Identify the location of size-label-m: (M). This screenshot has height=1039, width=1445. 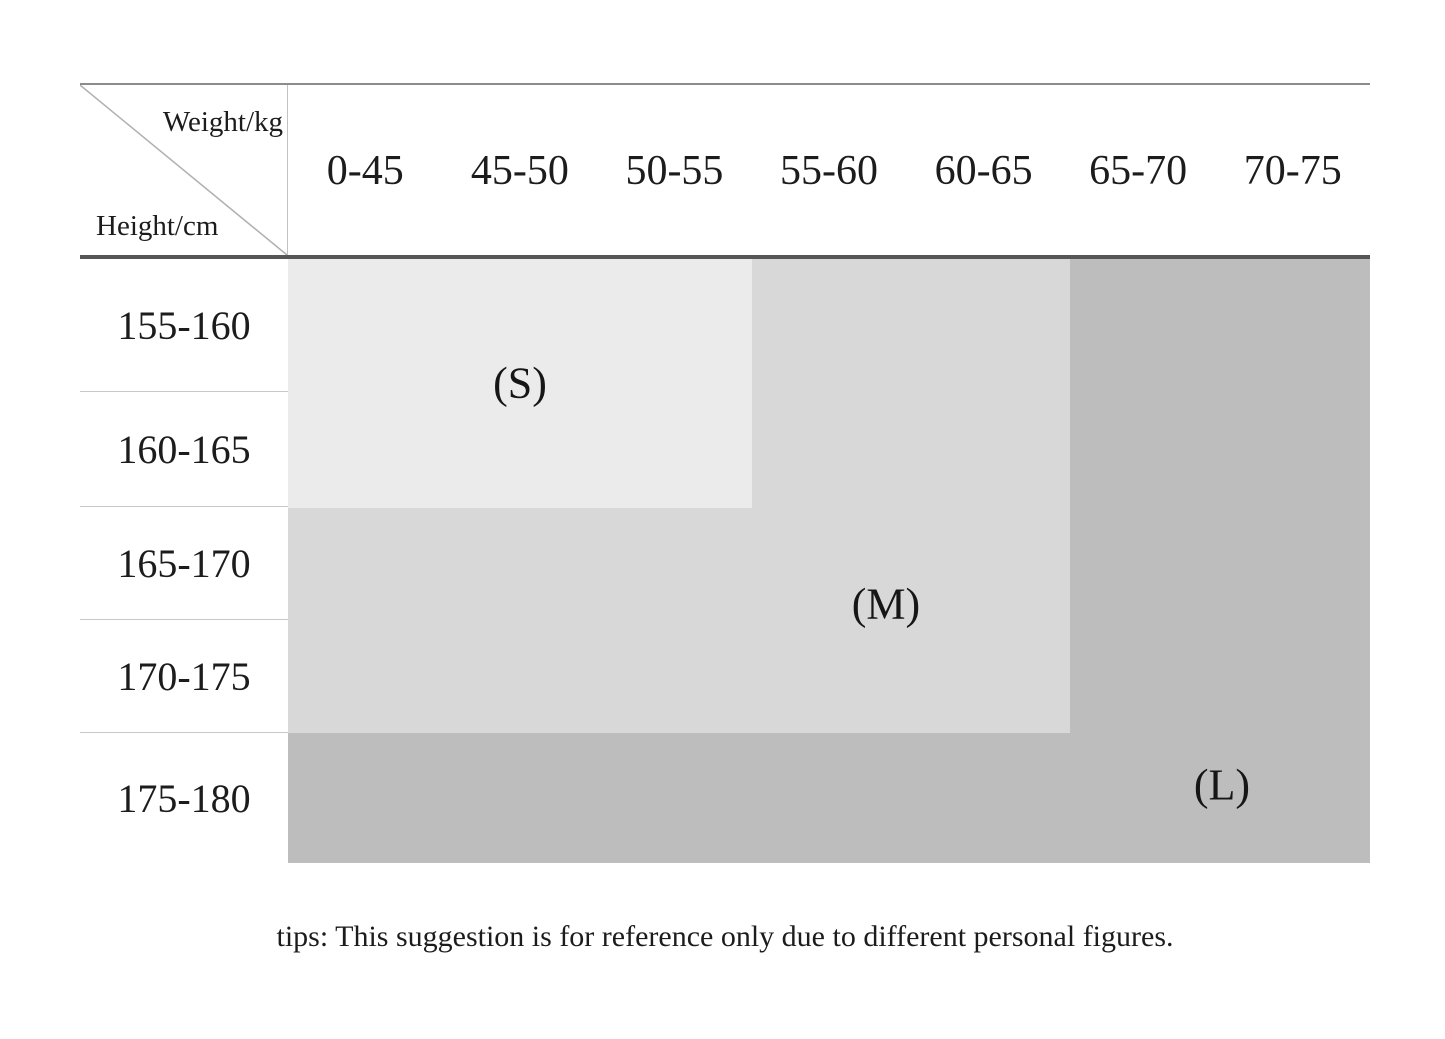
(886, 604).